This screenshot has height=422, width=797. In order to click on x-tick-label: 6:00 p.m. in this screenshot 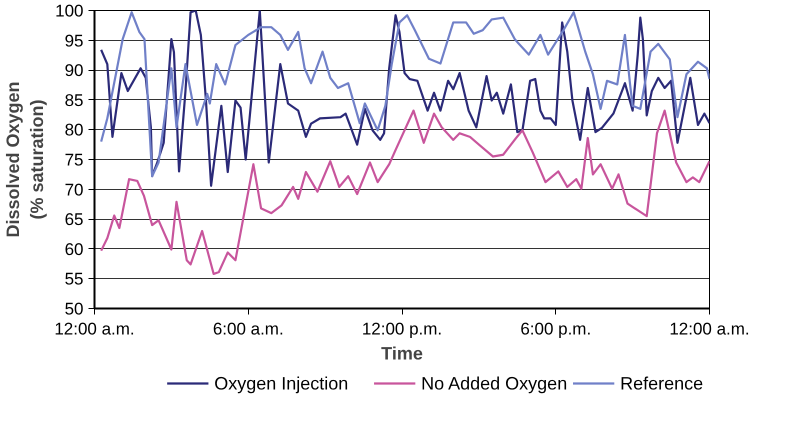, I will do `click(556, 329)`.